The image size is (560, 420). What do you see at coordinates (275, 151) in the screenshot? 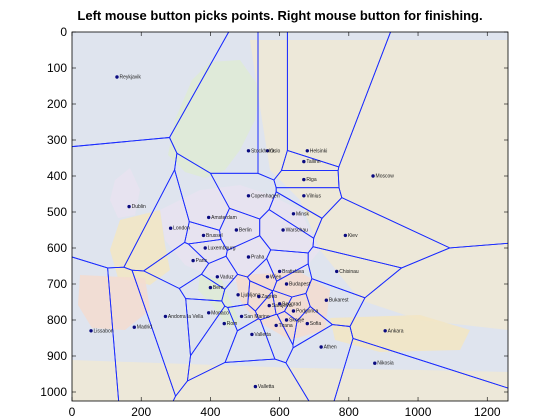
I see `city-label: Oslo` at bounding box center [275, 151].